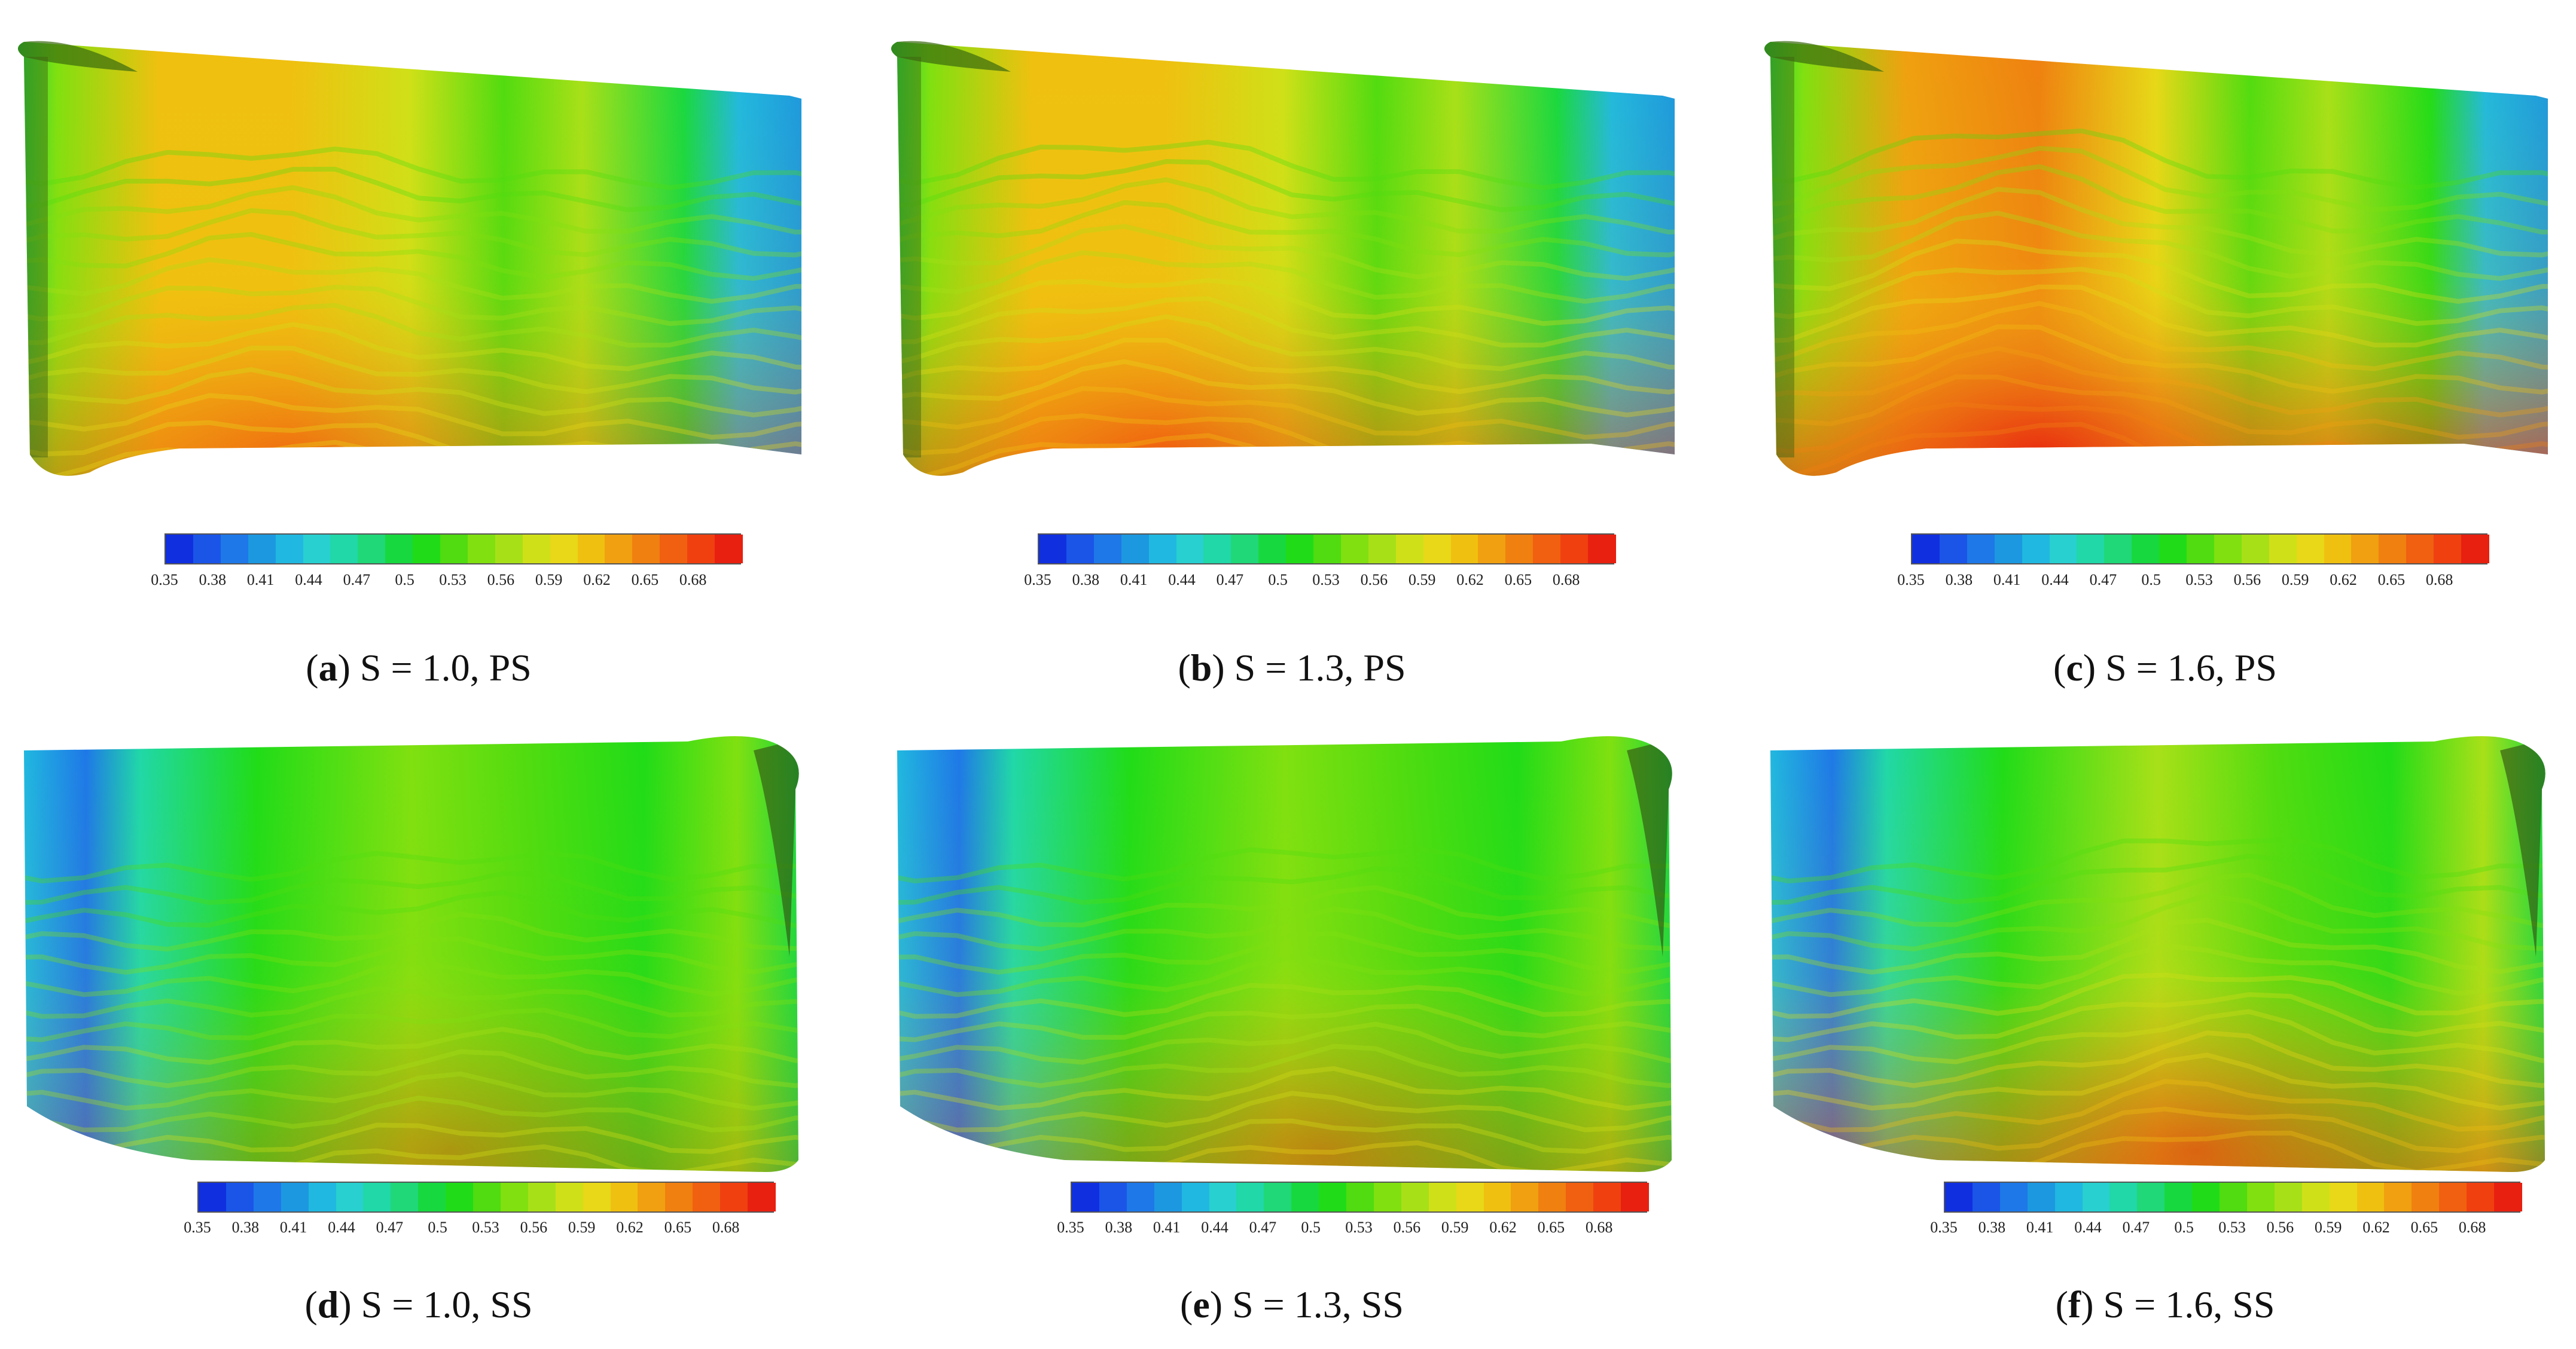  I want to click on colorbar-tick-label: 0.65, so click(678, 1227).